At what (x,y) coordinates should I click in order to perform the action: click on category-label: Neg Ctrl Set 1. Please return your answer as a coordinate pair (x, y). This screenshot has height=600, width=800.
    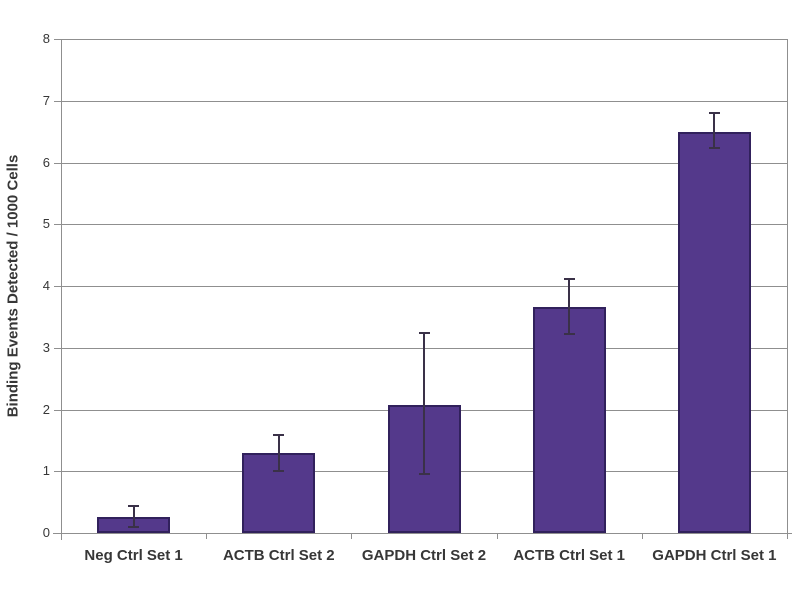
    Looking at the image, I should click on (133, 555).